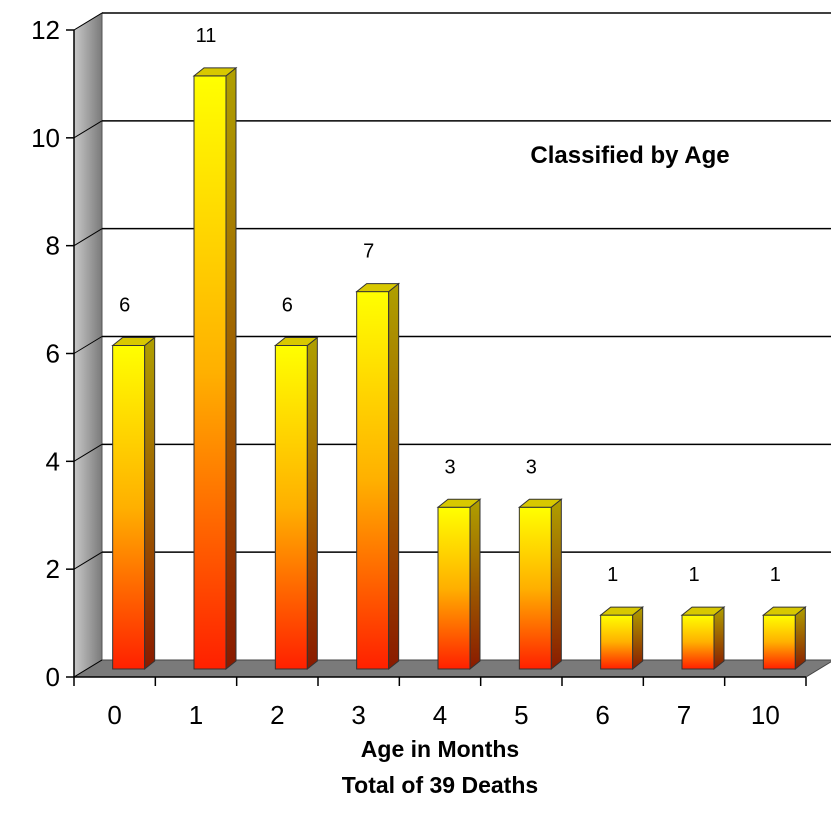  What do you see at coordinates (196, 715) in the screenshot?
I see `x-tick-label: 1` at bounding box center [196, 715].